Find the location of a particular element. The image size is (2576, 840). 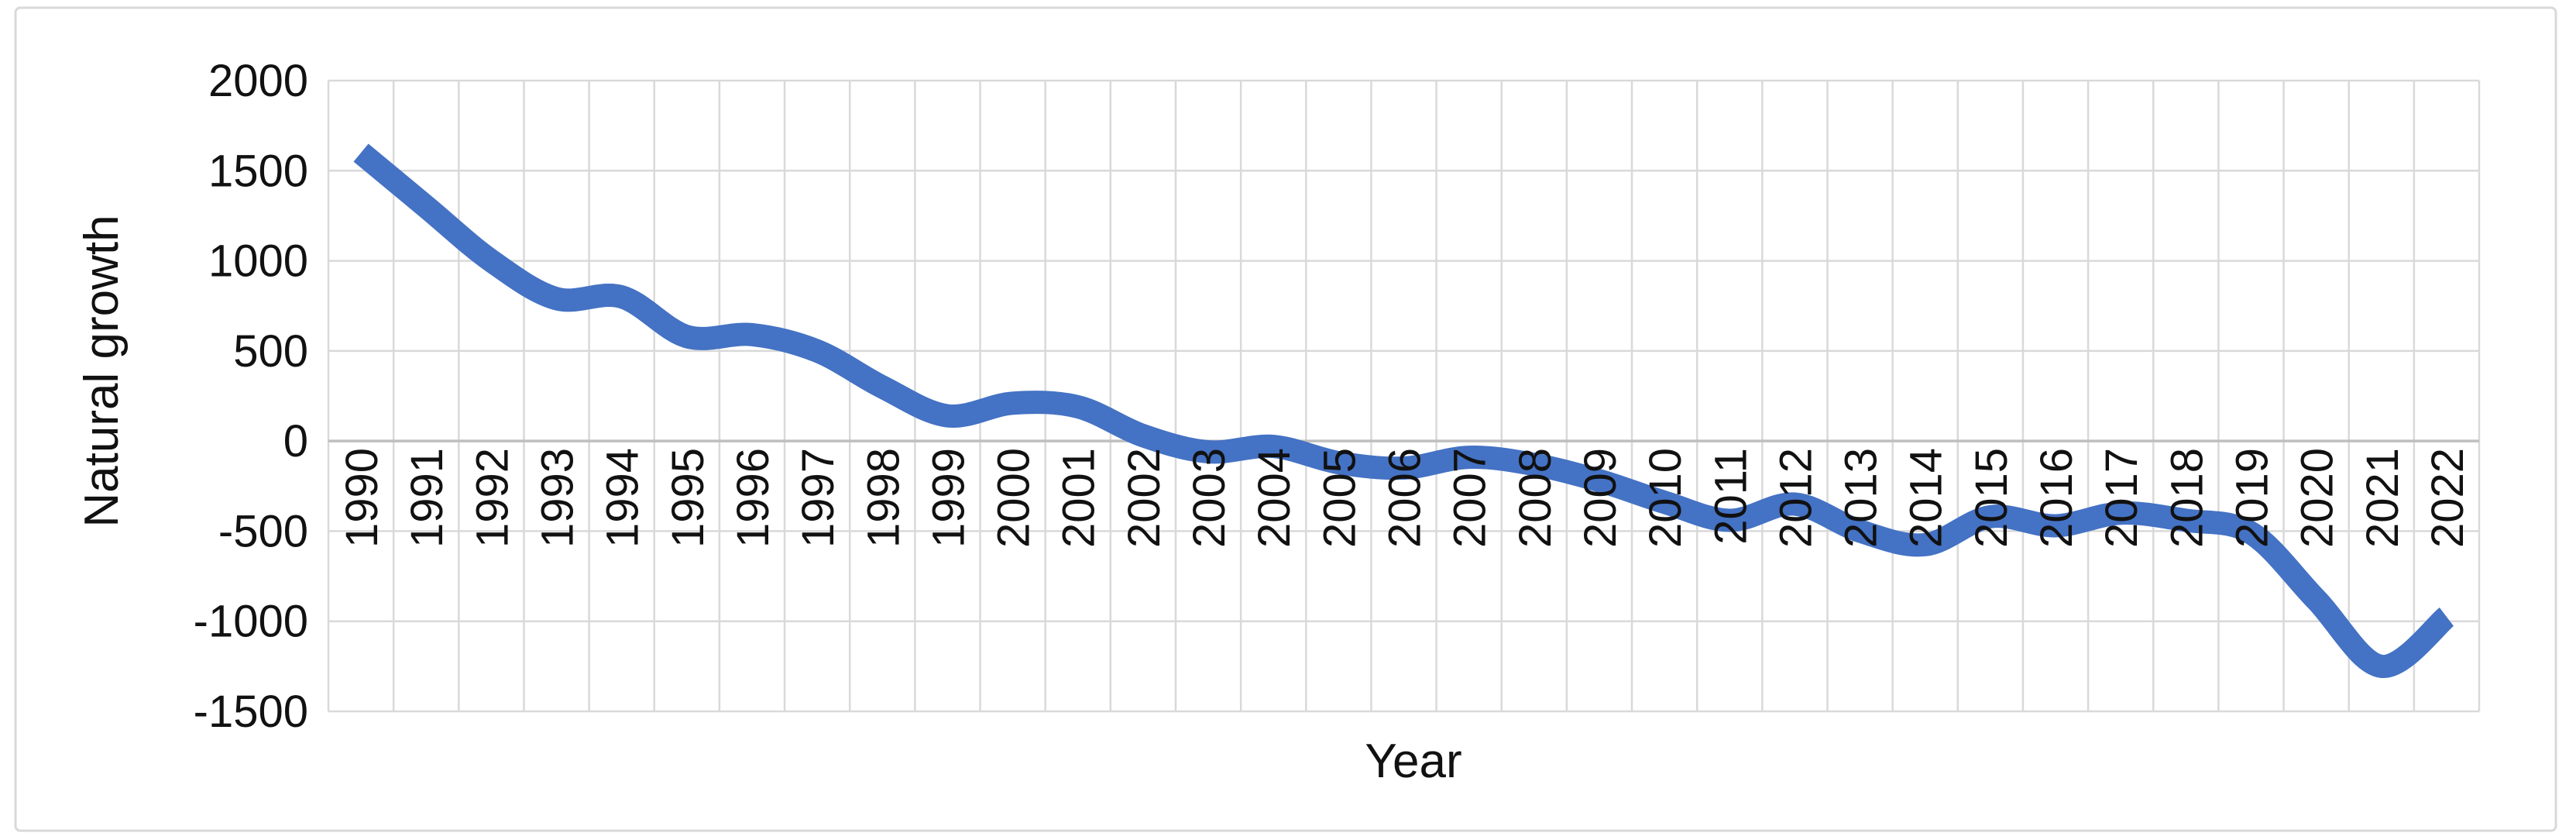

x-tick-label: 1996 is located at coordinates (753, 498).